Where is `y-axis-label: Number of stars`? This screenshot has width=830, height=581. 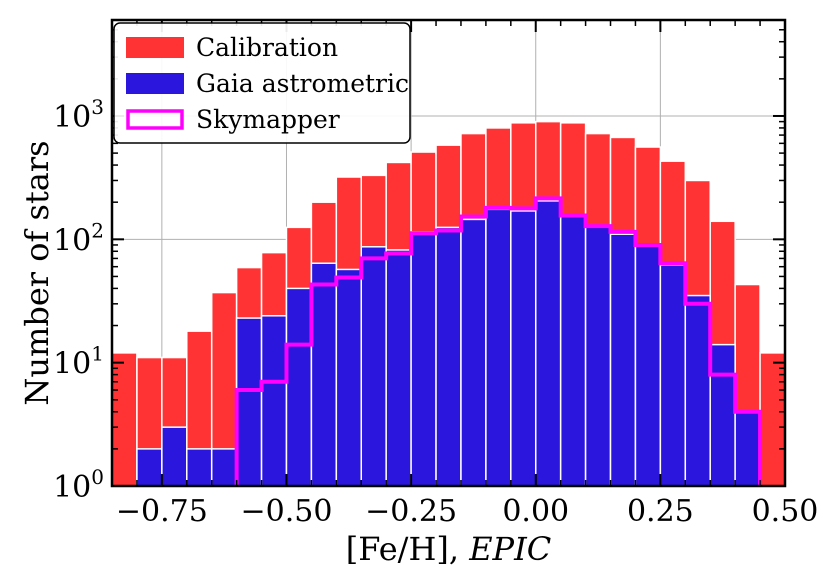 y-axis-label: Number of stars is located at coordinates (37, 272).